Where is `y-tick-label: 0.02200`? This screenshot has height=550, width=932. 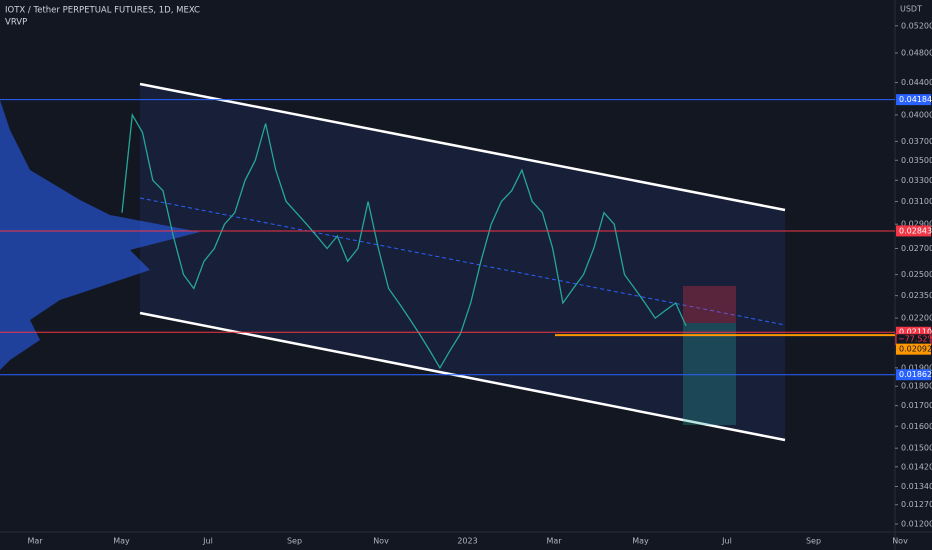 y-tick-label: 0.02200 is located at coordinates (916, 318).